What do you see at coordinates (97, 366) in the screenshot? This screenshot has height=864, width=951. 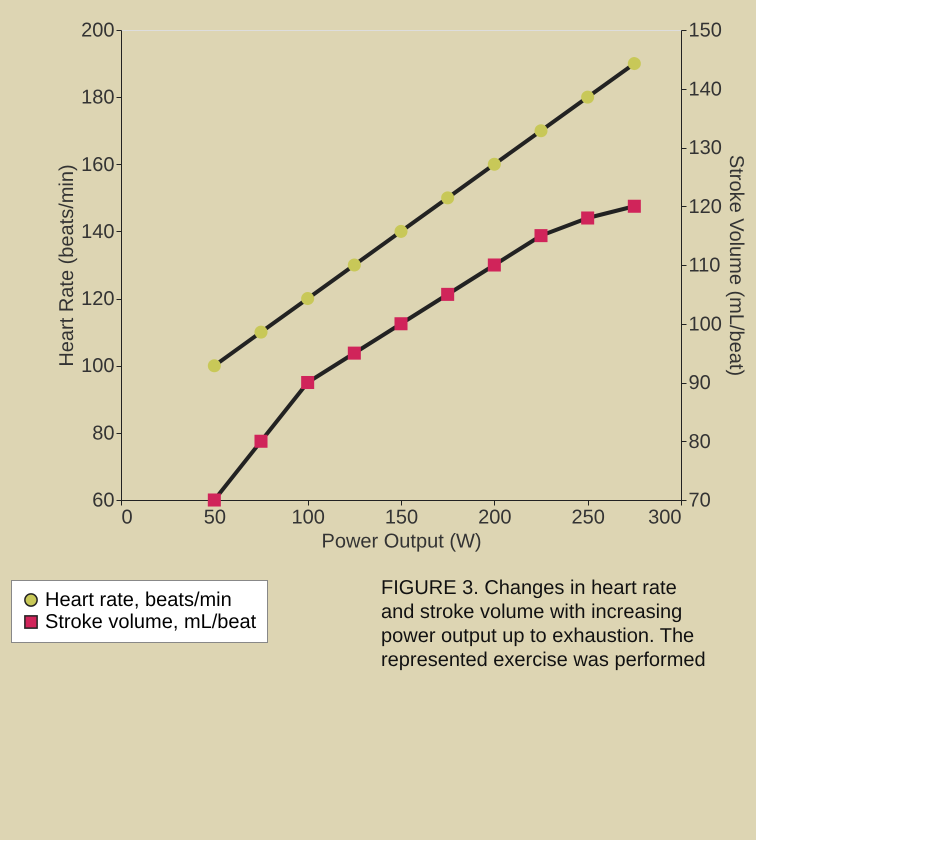 I see `y-tick-label: 100` at bounding box center [97, 366].